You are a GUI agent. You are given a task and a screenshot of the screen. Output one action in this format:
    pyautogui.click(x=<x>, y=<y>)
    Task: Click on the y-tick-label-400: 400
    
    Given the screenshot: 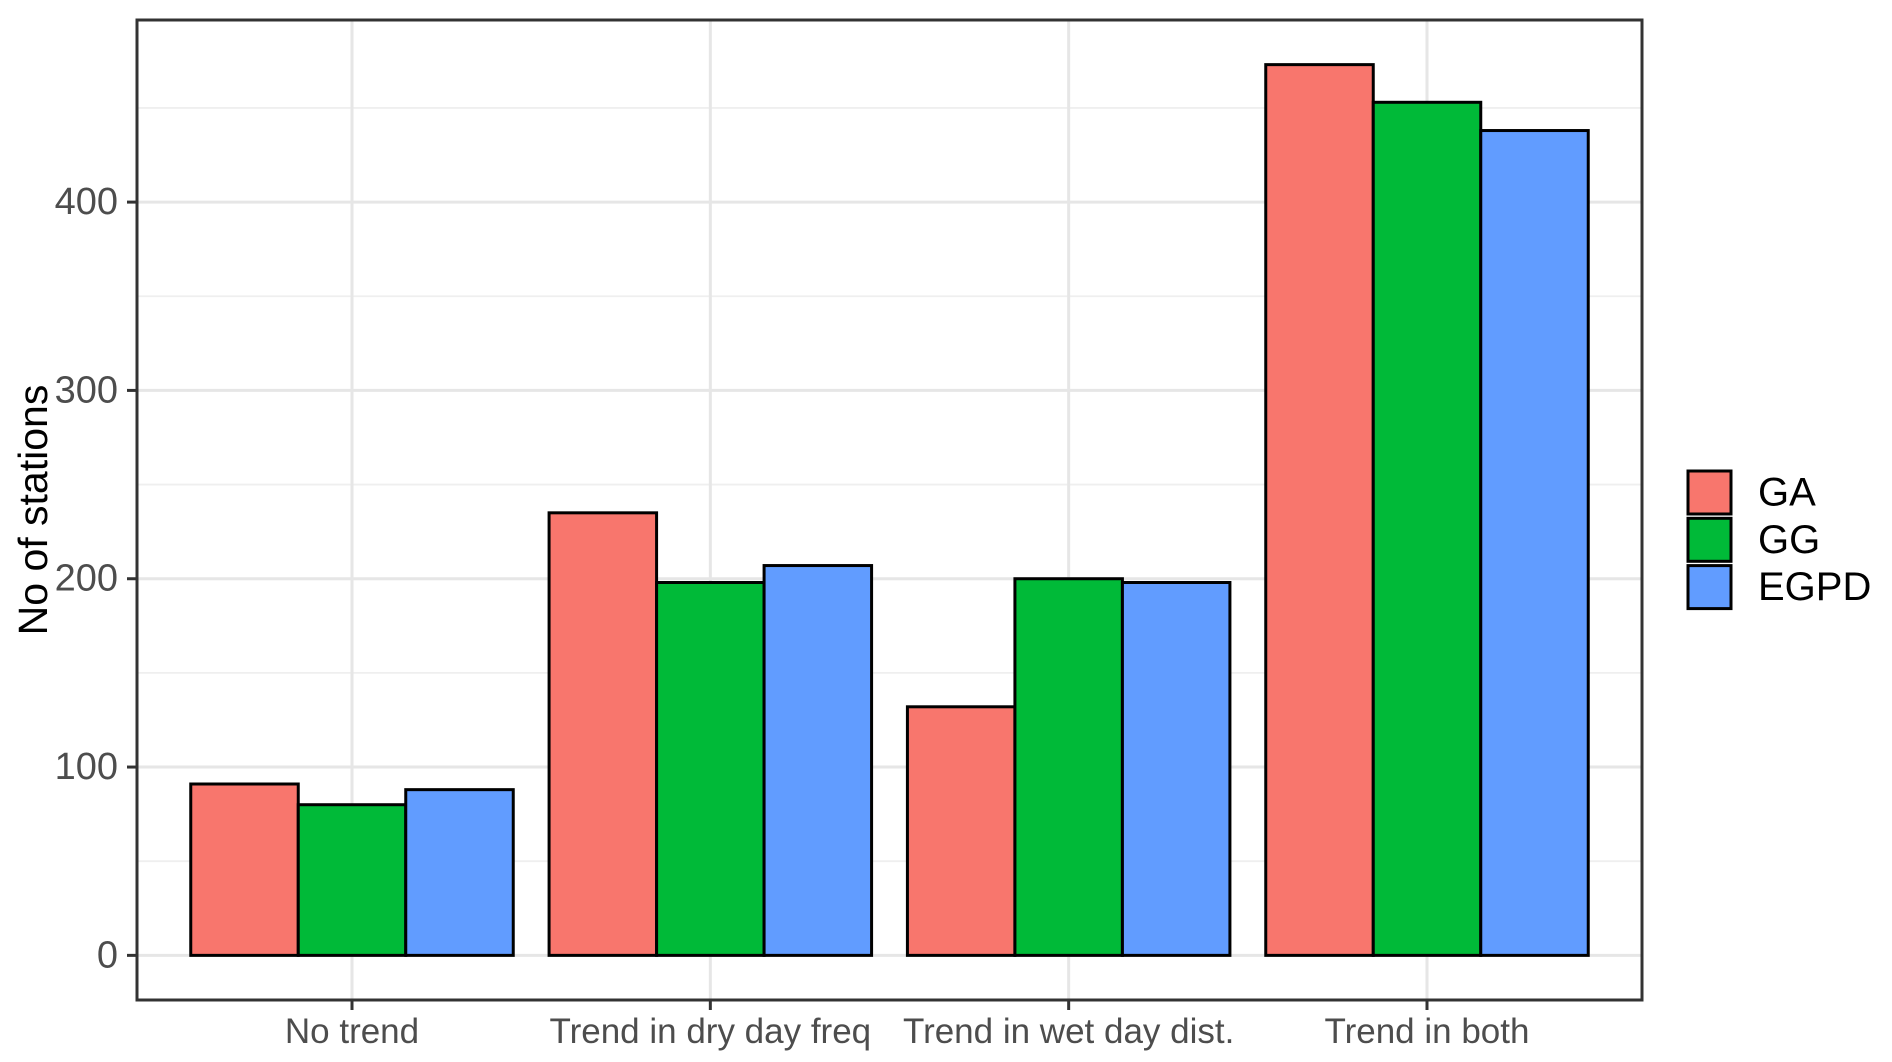 What is the action you would take?
    pyautogui.click(x=86, y=202)
    